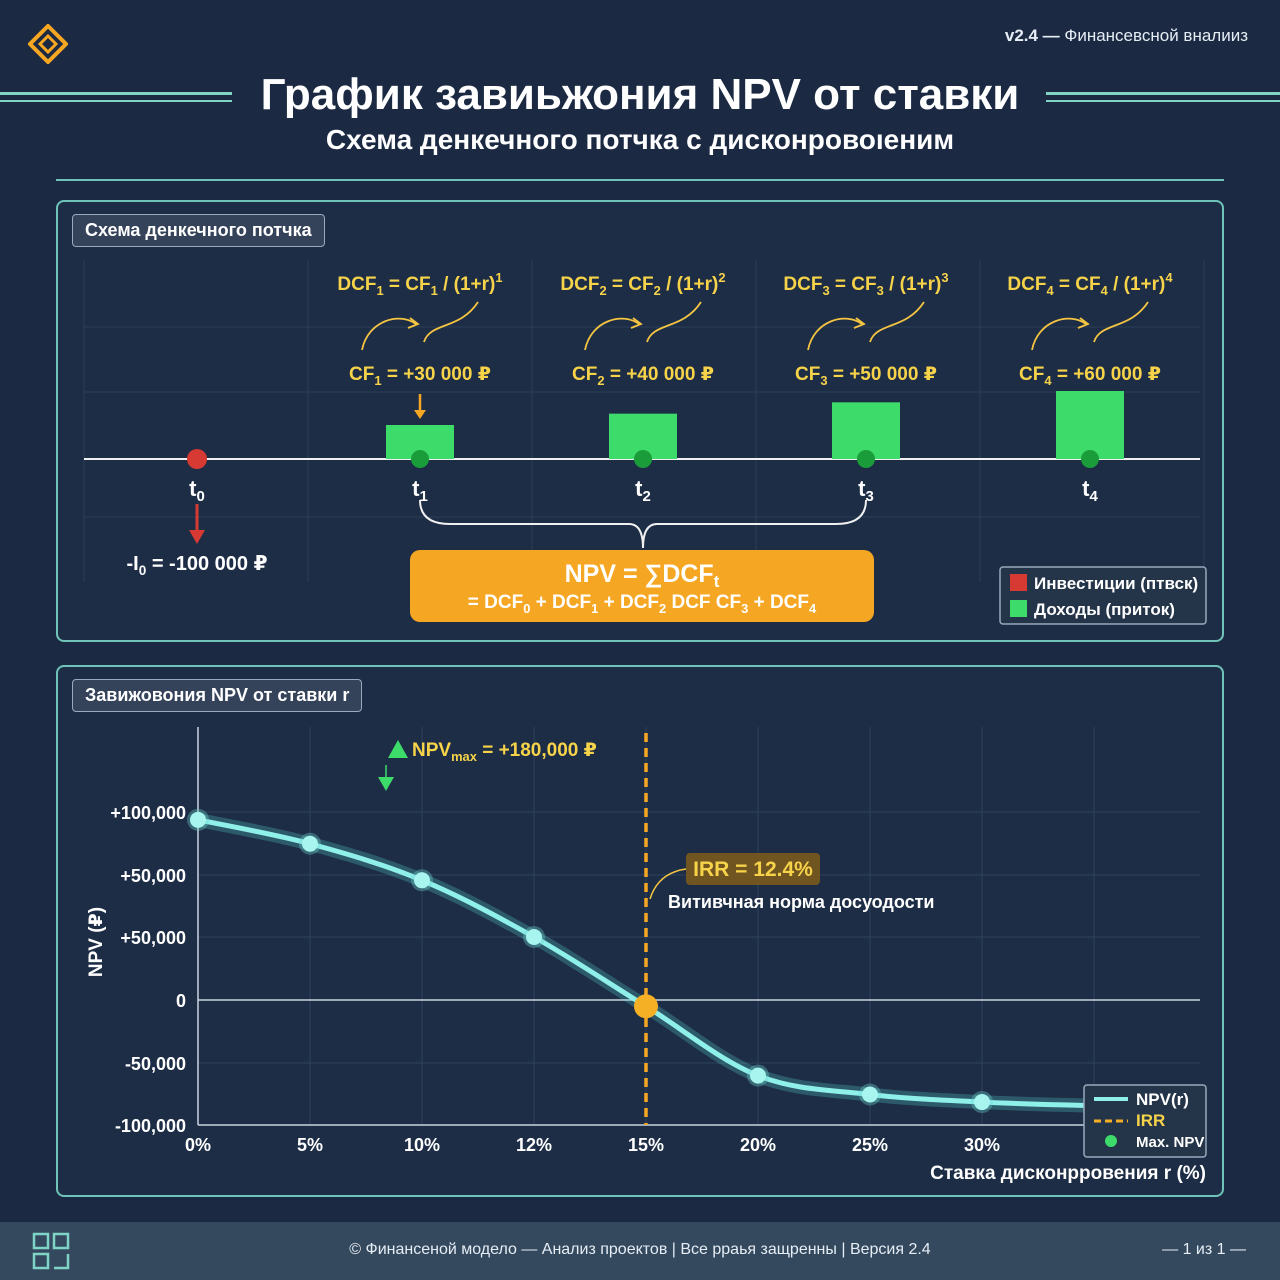  I want to click on period-label-0: t0​, so click(197, 490).